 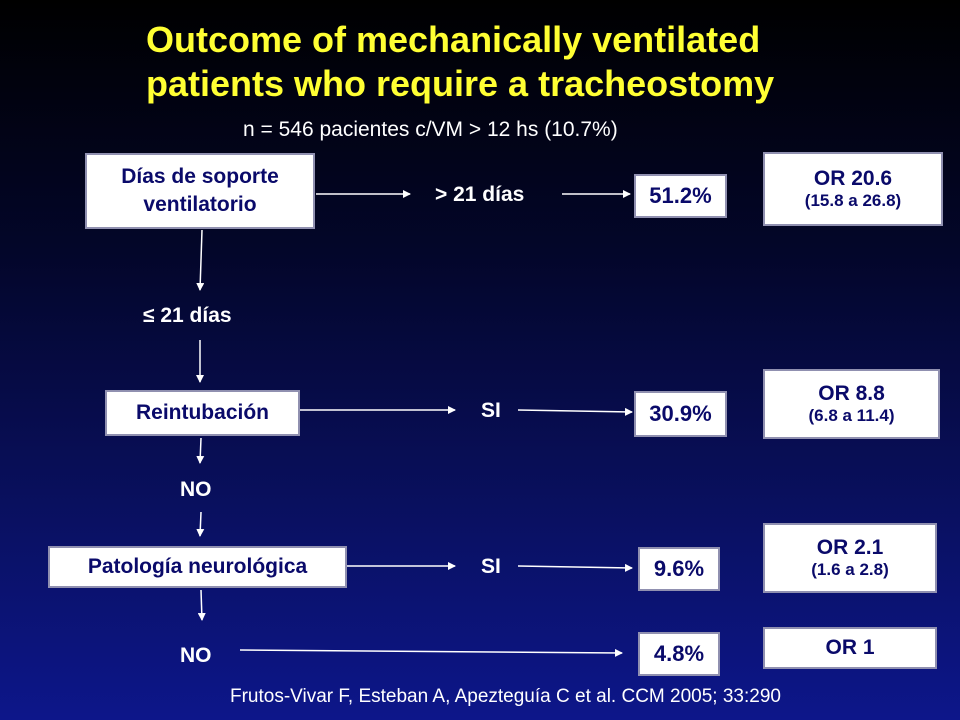 I want to click on arrow-si-to-outcome2, so click(x=575, y=411).